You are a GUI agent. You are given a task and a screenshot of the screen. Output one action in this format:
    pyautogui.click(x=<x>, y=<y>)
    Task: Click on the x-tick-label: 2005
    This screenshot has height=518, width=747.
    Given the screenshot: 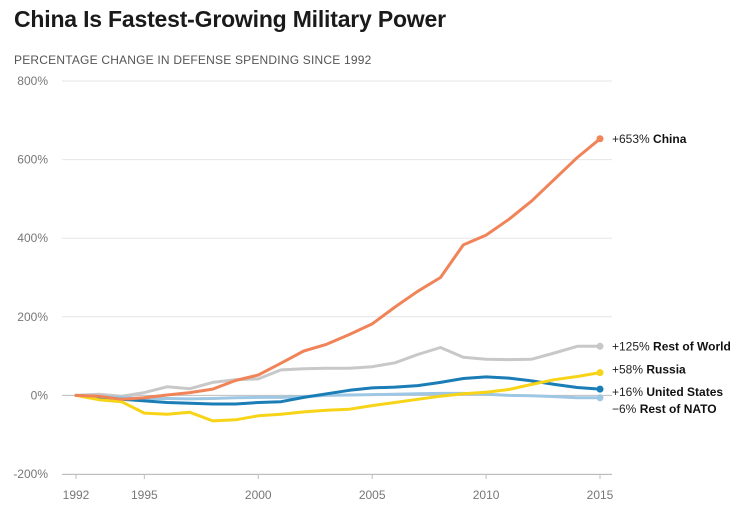 What is the action you would take?
    pyautogui.click(x=372, y=495)
    